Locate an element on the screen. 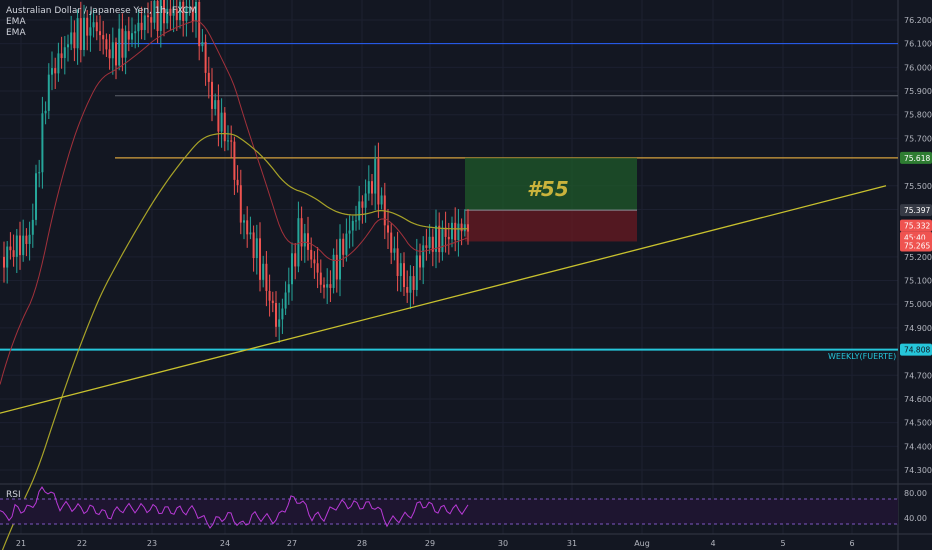  price-tick-label: 76.000 is located at coordinates (918, 67).